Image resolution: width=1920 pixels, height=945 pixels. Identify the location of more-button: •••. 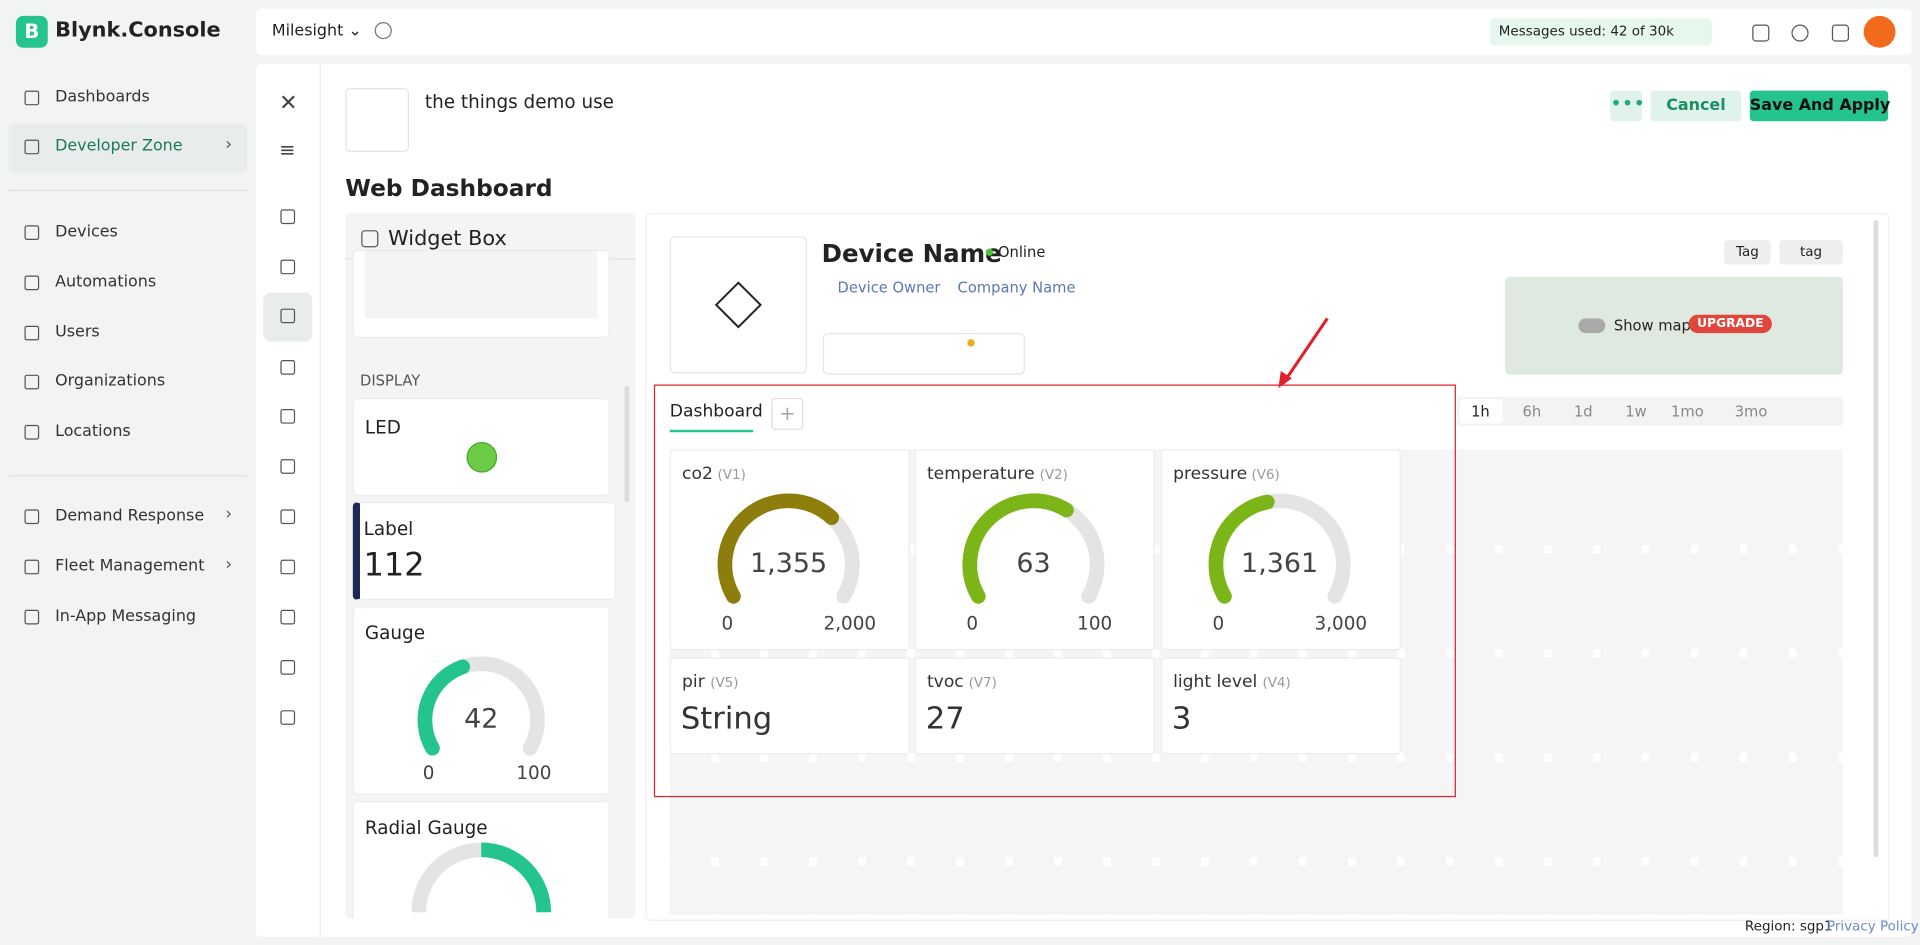
(1627, 106).